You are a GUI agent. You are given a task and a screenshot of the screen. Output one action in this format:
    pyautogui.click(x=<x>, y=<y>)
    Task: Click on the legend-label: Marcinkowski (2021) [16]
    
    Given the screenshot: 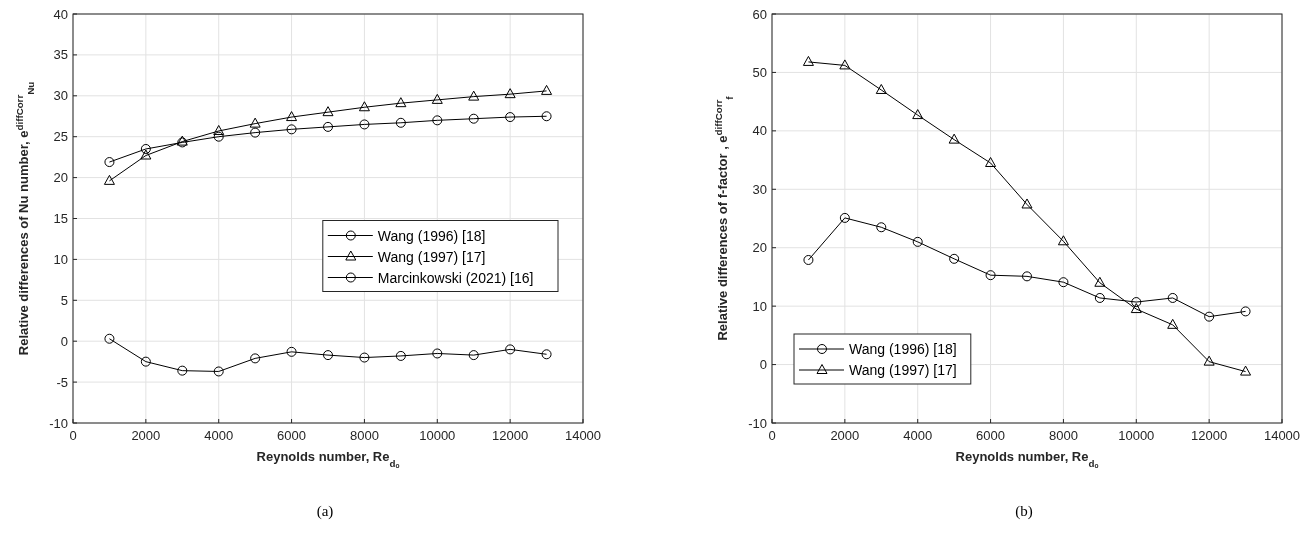 What is the action you would take?
    pyautogui.click(x=455, y=277)
    